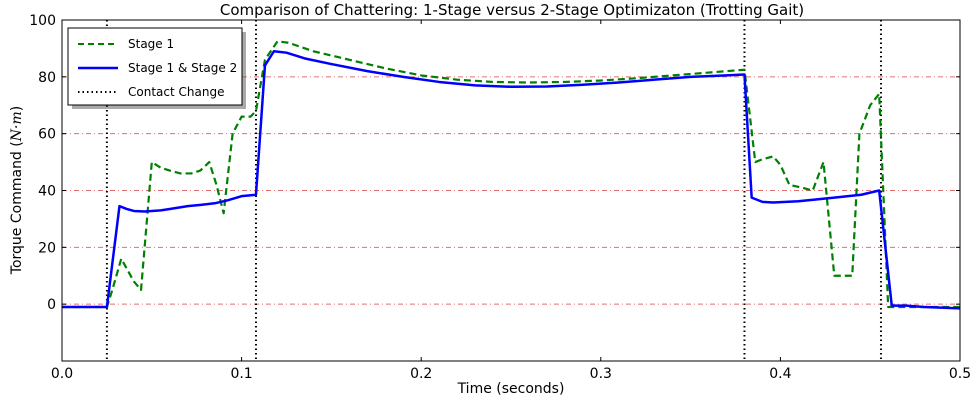 The height and width of the screenshot is (405, 973). Describe the element at coordinates (47, 192) in the screenshot. I see `y-tick-label: 40` at that location.